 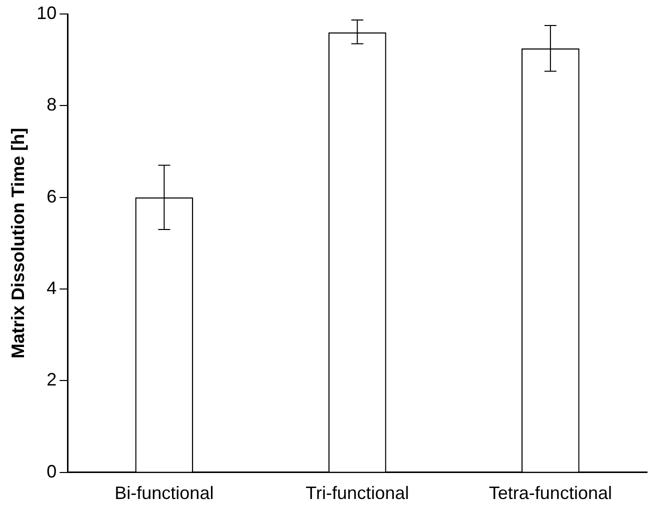 What do you see at coordinates (164, 493) in the screenshot?
I see `x-tick-label: Bi-functional` at bounding box center [164, 493].